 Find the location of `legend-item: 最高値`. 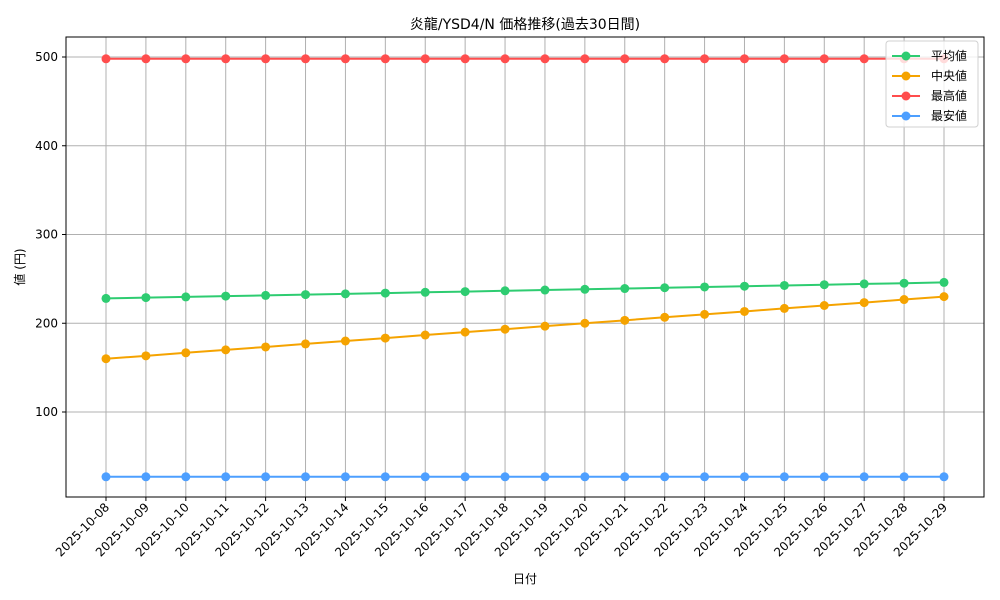

legend-item: 最高値 is located at coordinates (929, 95).